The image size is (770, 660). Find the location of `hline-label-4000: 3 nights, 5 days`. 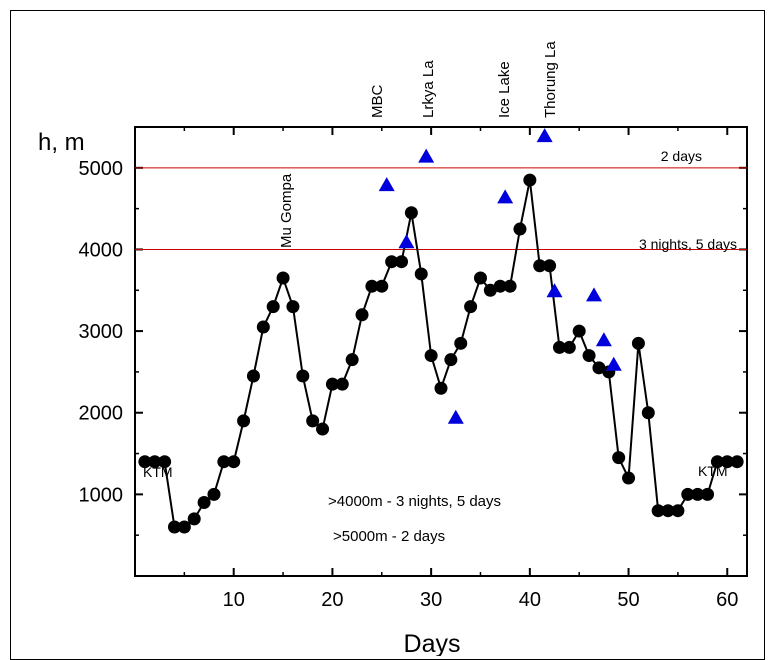

hline-label-4000: 3 nights, 5 days is located at coordinates (688, 244).